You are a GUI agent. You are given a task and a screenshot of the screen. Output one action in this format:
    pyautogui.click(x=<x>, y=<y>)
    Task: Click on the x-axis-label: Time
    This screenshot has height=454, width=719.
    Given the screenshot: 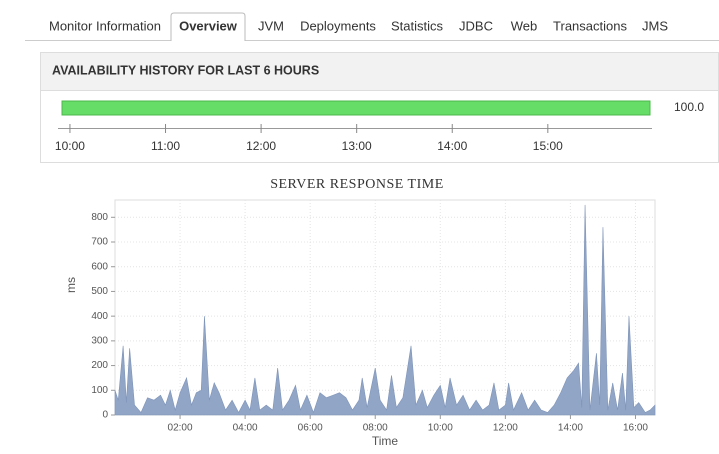 What is the action you would take?
    pyautogui.click(x=385, y=441)
    